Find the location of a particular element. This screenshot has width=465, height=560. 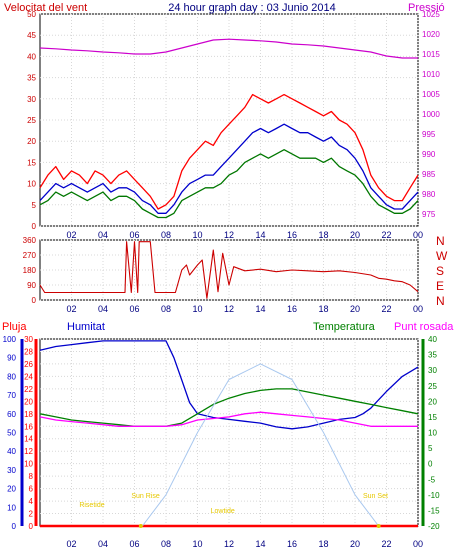

wind-speed-tick-label: 50 is located at coordinates (31, 14).